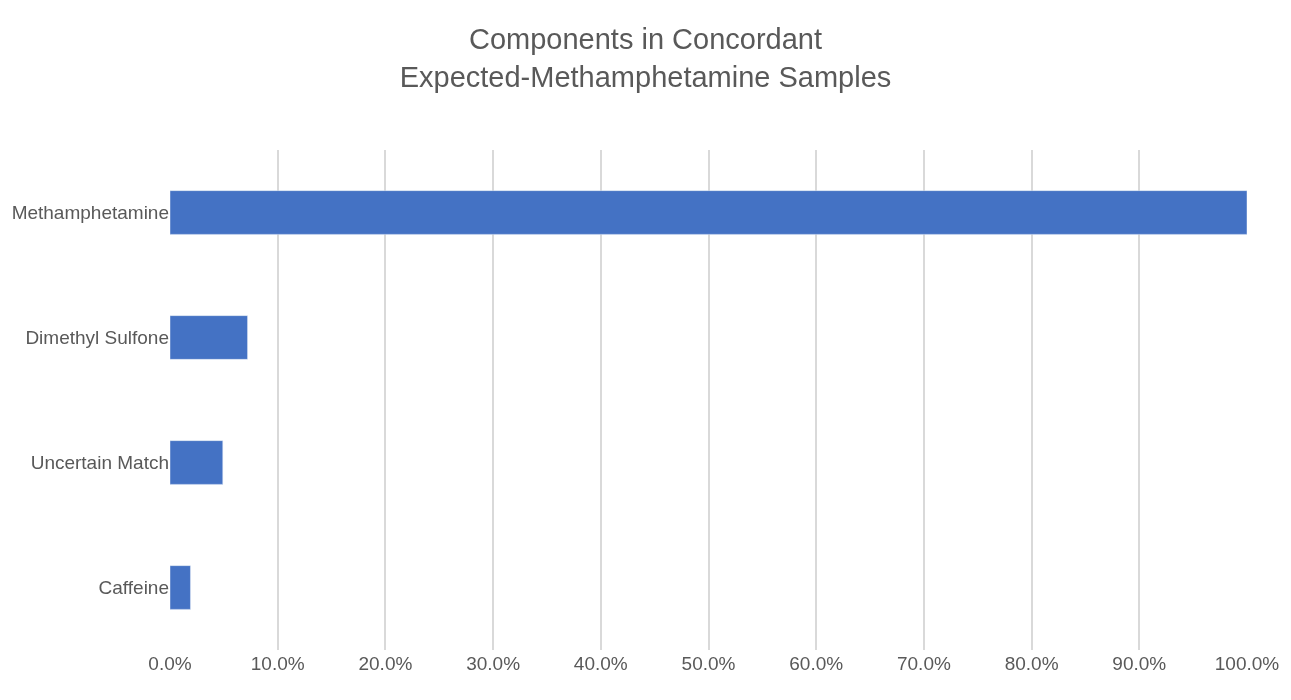 This screenshot has height=700, width=1291. What do you see at coordinates (385, 663) in the screenshot?
I see `x-tick-label: 20.0%` at bounding box center [385, 663].